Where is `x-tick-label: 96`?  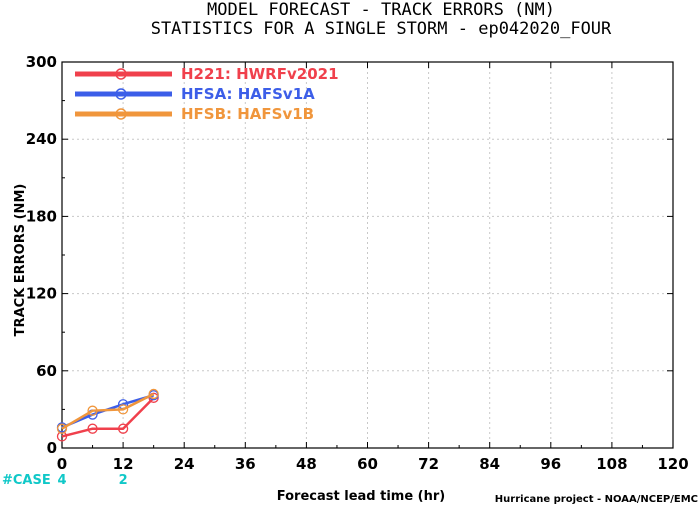
x-tick-label: 96 is located at coordinates (550, 464).